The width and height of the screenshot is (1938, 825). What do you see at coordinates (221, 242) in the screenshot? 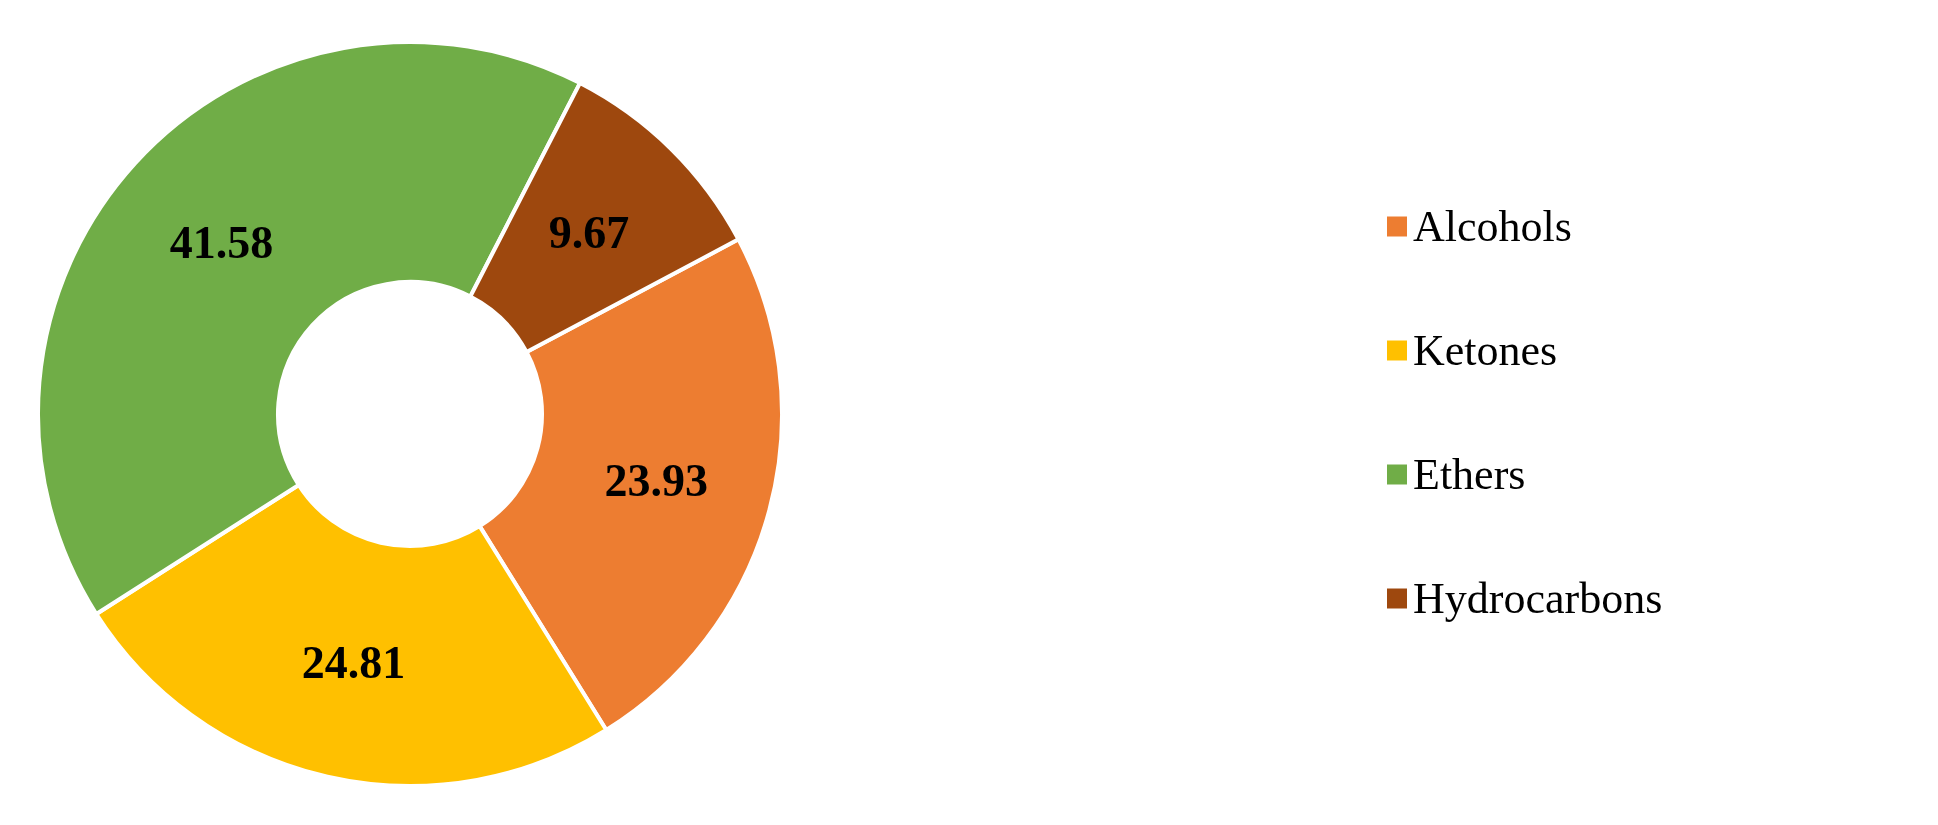
I see `data-label: 41.58` at bounding box center [221, 242].